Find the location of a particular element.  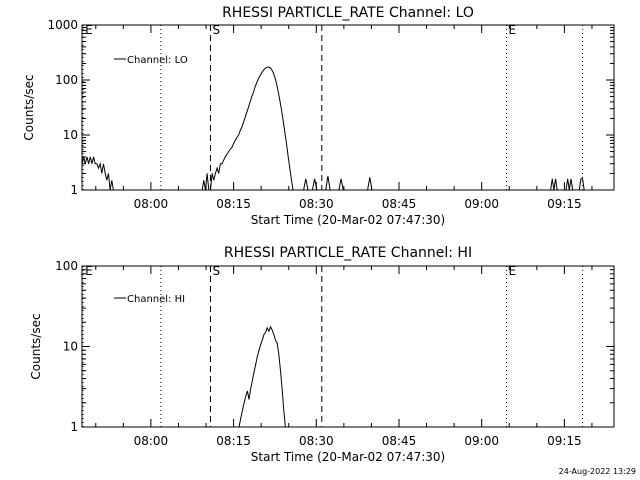

chart-title: RHESSI PARTICLE_RATE Channel: LO is located at coordinates (348, 13).